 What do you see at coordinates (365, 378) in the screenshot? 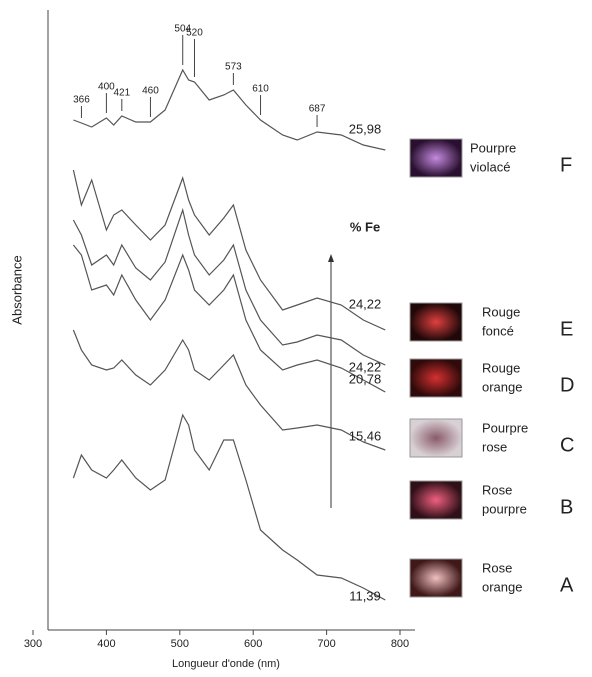
I see `fe-label: 20,78` at bounding box center [365, 378].